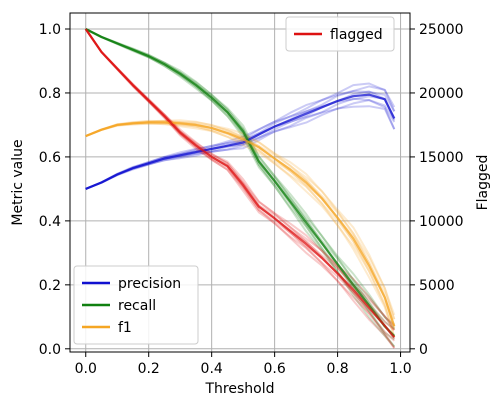 This screenshot has height=407, width=500. I want to click on x-tick-label: 1.0, so click(400, 369).